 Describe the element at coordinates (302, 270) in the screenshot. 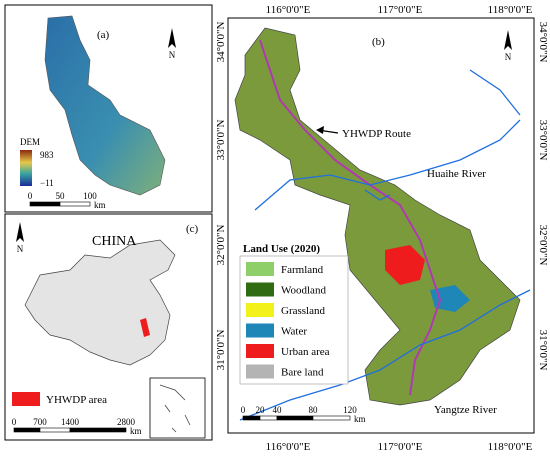

I see `legend-label: Farmland` at that location.